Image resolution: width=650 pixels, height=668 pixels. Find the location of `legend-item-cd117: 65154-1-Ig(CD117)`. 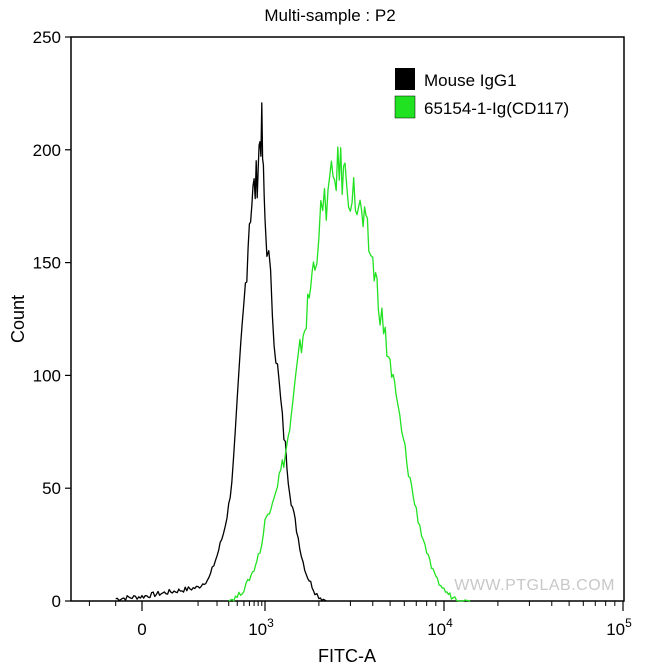

legend-item-cd117: 65154-1-Ig(CD117) is located at coordinates (481, 107).